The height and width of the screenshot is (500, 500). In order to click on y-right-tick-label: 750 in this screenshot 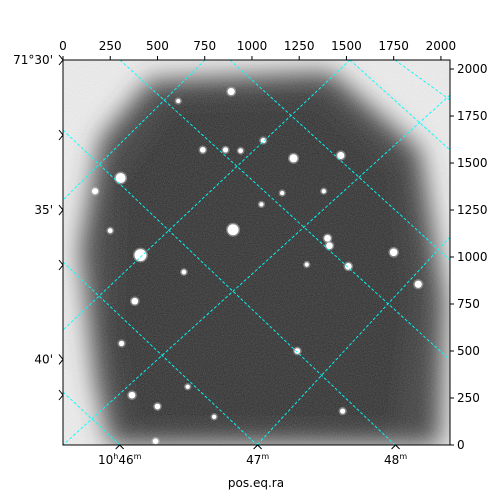, I will do `click(468, 304)`.